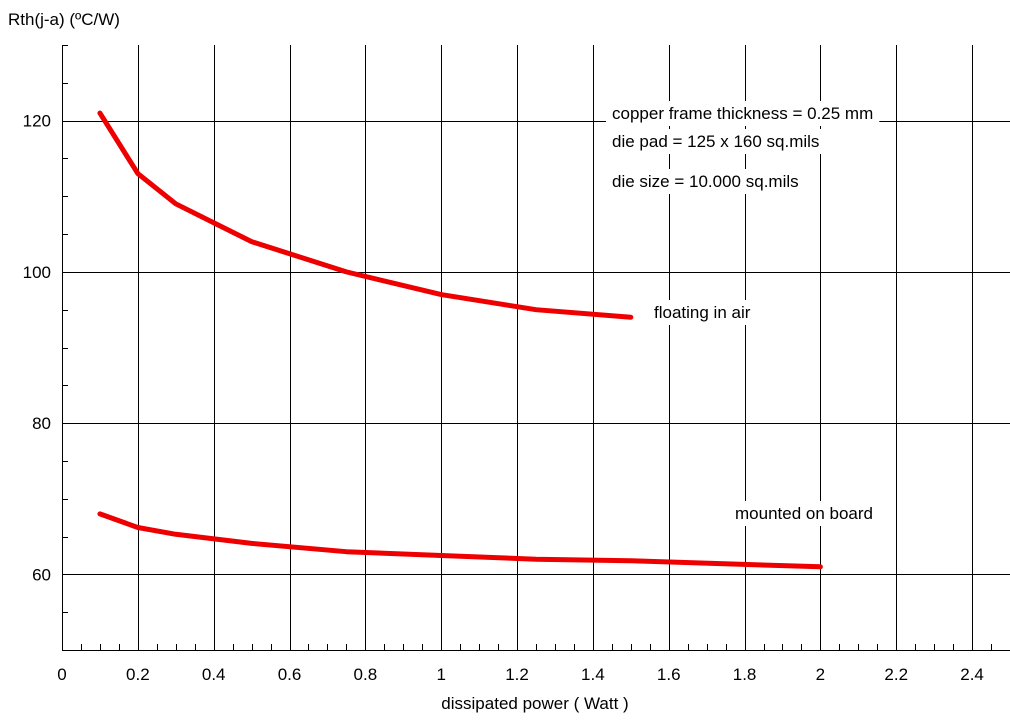 The image size is (1010, 720). I want to click on series-label-floating-in-air: floating in air, so click(702, 312).